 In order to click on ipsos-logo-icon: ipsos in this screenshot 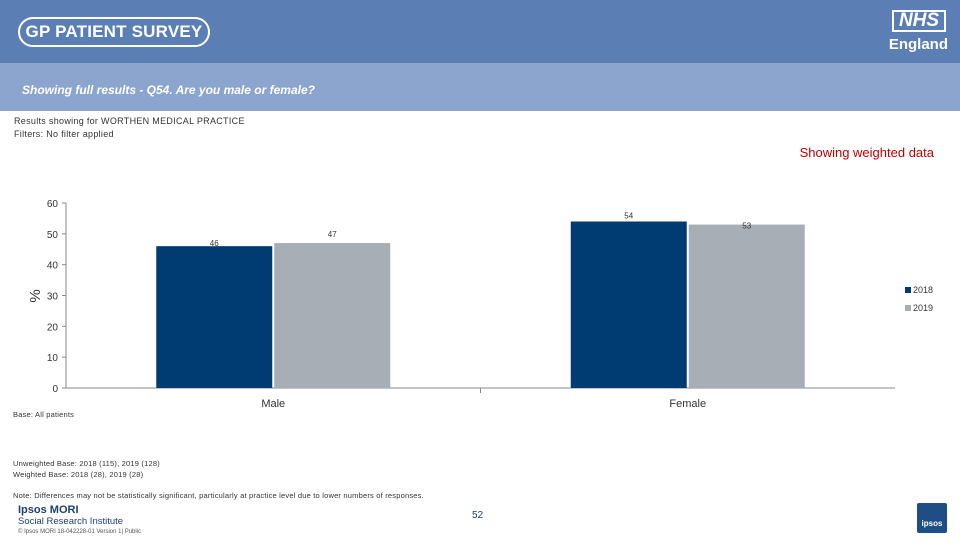, I will do `click(932, 518)`.